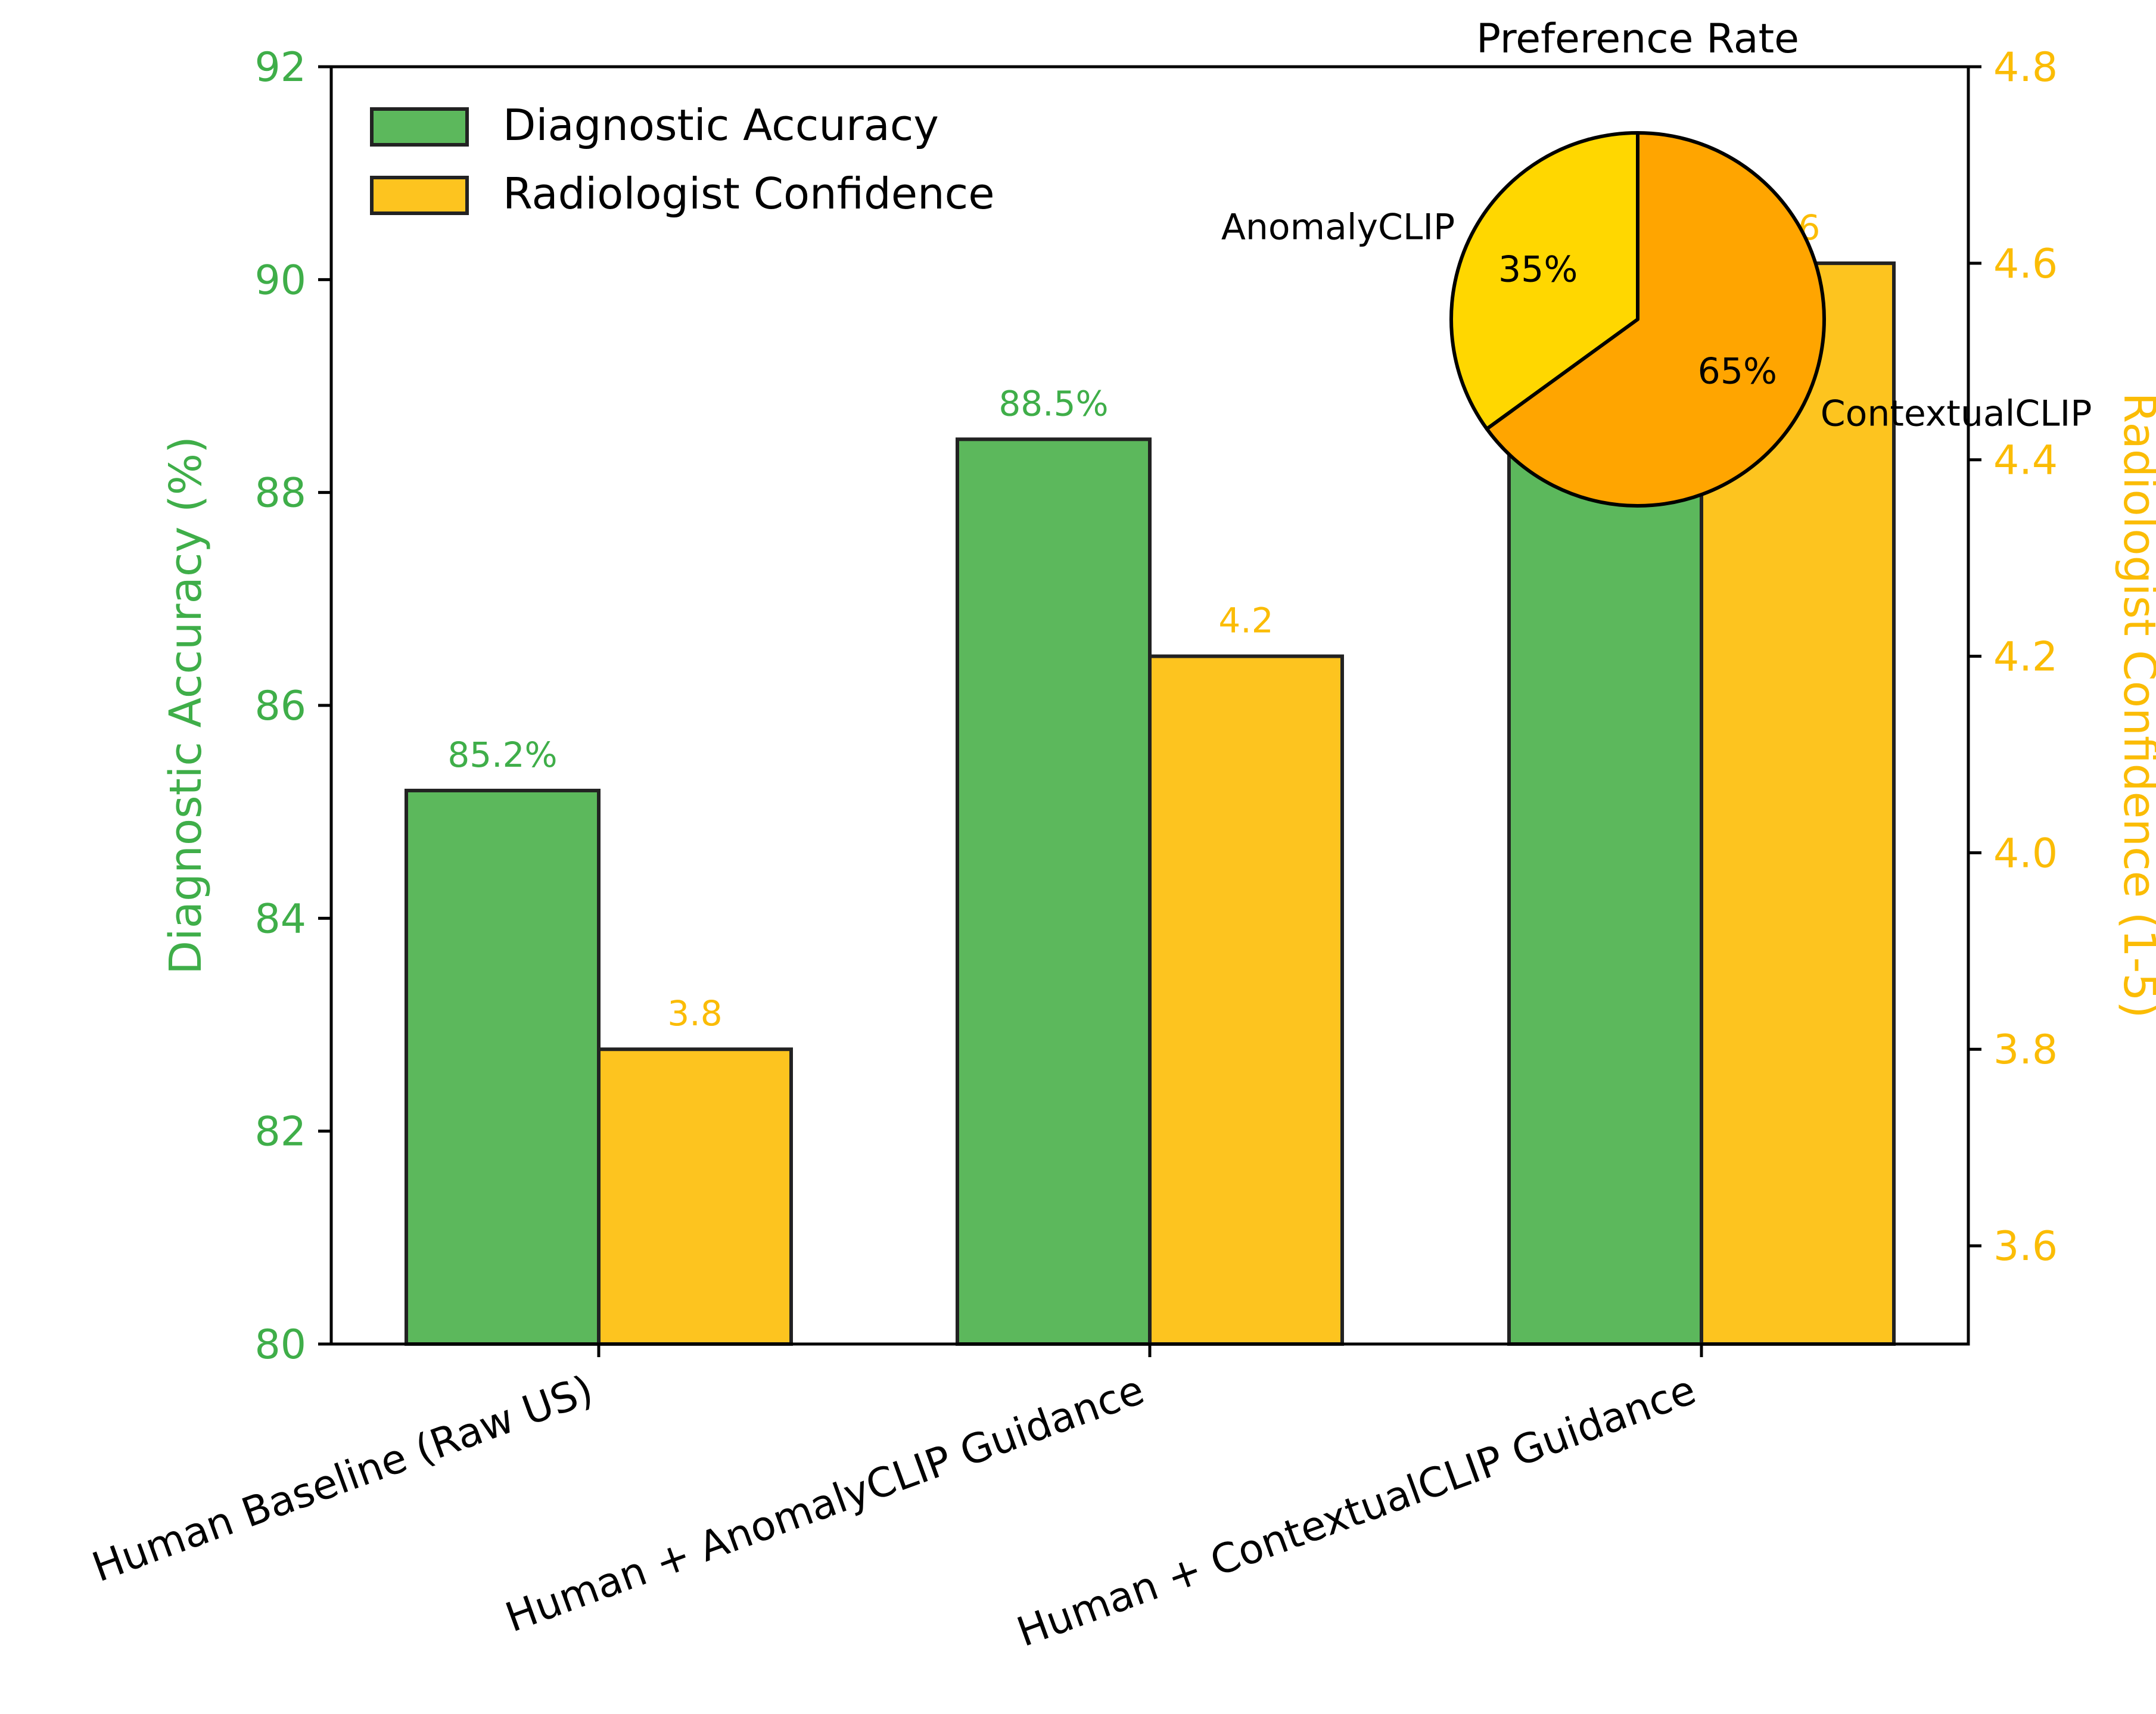 The height and width of the screenshot is (1714, 2156). I want to click on accuracy-value-label: 85.2%, so click(502, 755).